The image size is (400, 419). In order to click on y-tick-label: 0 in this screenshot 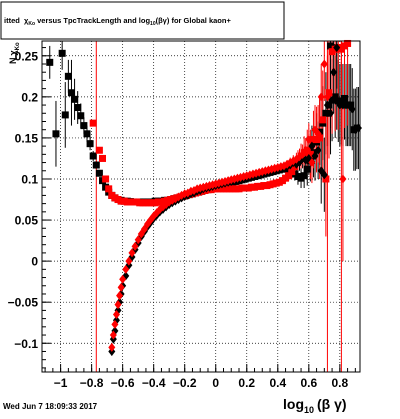, I will do `click(34, 262)`.